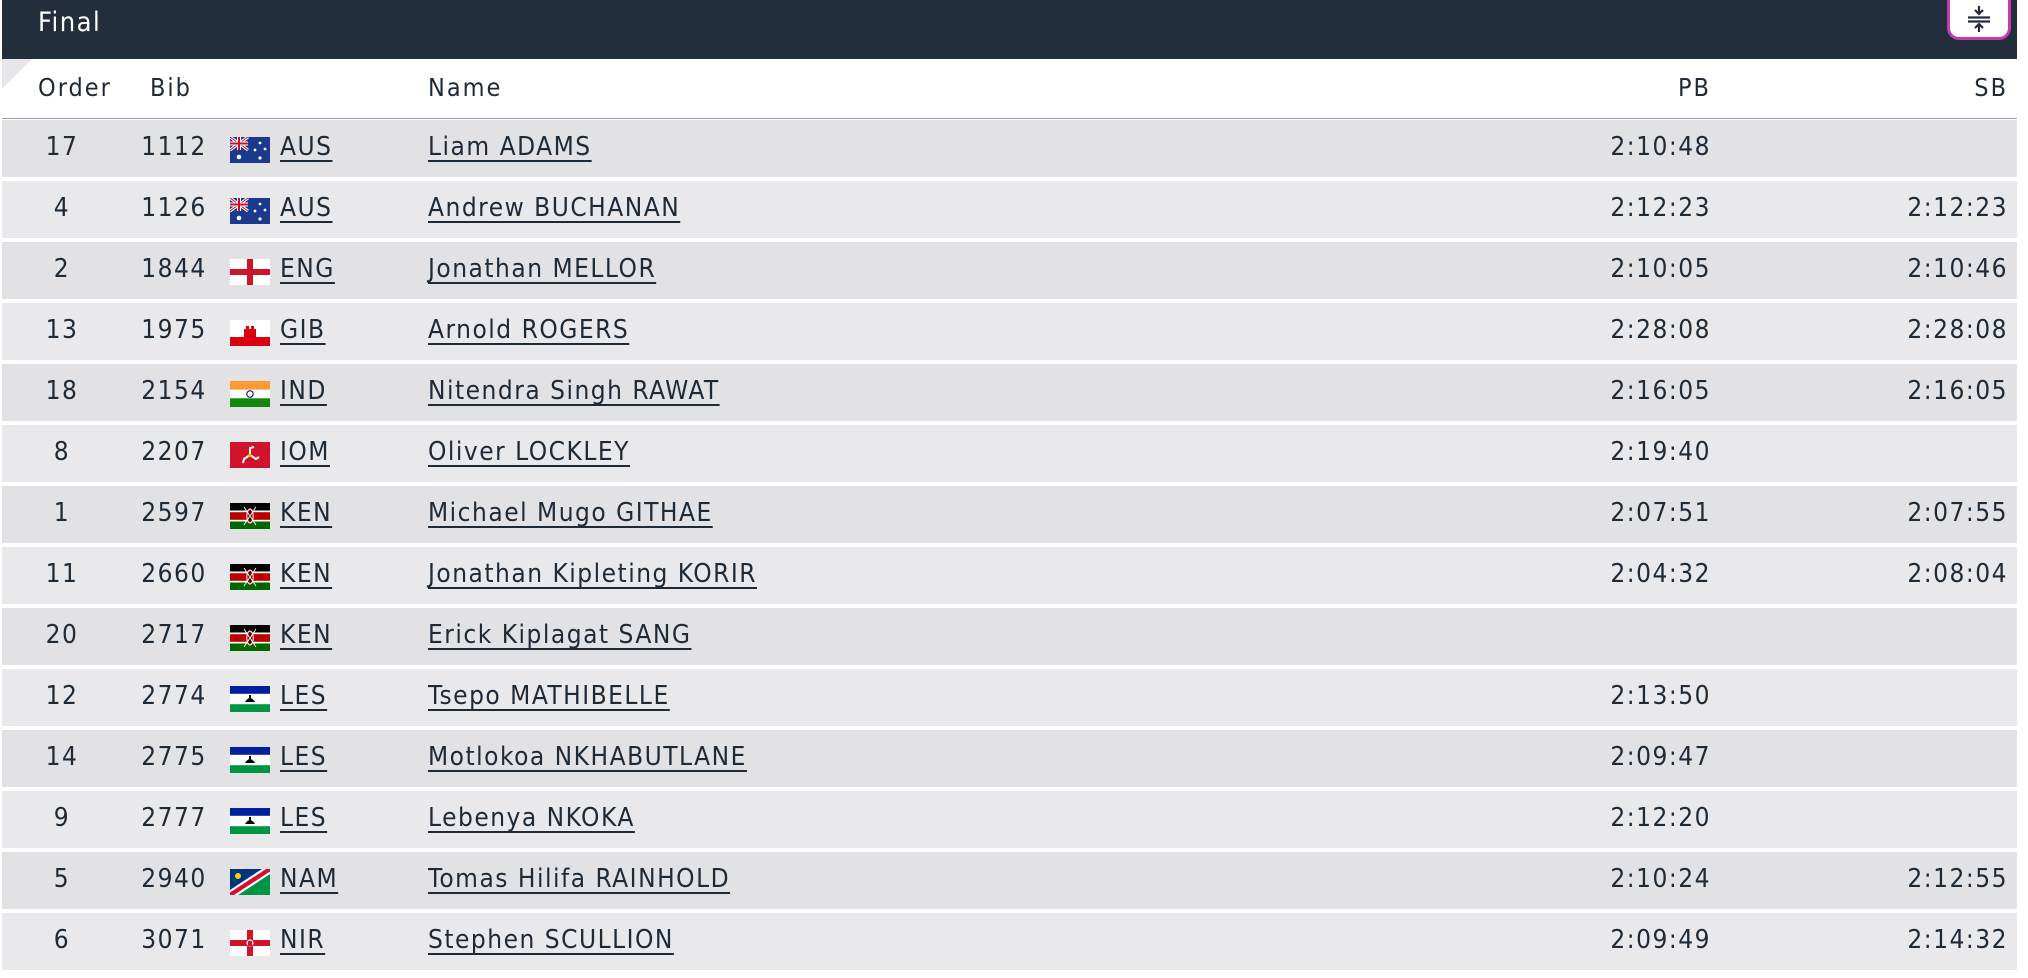 This screenshot has width=2028, height=978. What do you see at coordinates (529, 452) in the screenshot?
I see `athlete-name-link: Oliver LOCKLEY` at bounding box center [529, 452].